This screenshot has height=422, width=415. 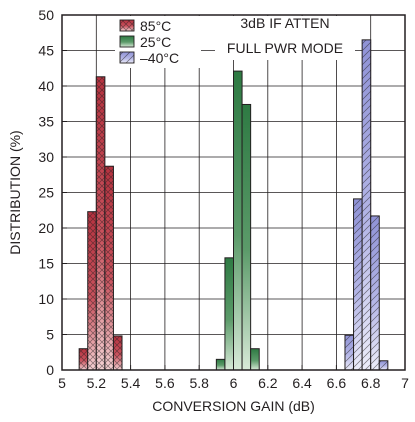 I want to click on y-tick-label: 10, so click(x=46, y=299).